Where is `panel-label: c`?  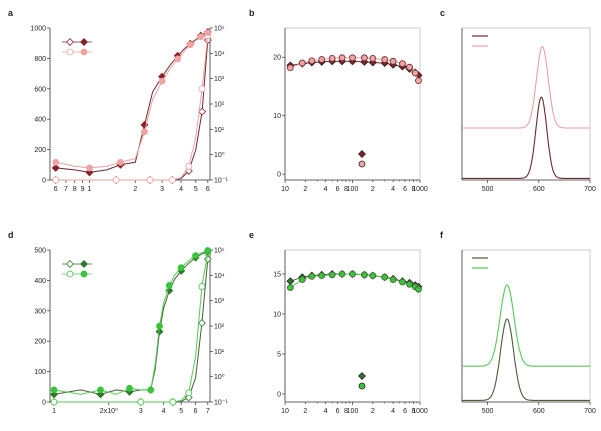 panel-label: c is located at coordinates (442, 13).